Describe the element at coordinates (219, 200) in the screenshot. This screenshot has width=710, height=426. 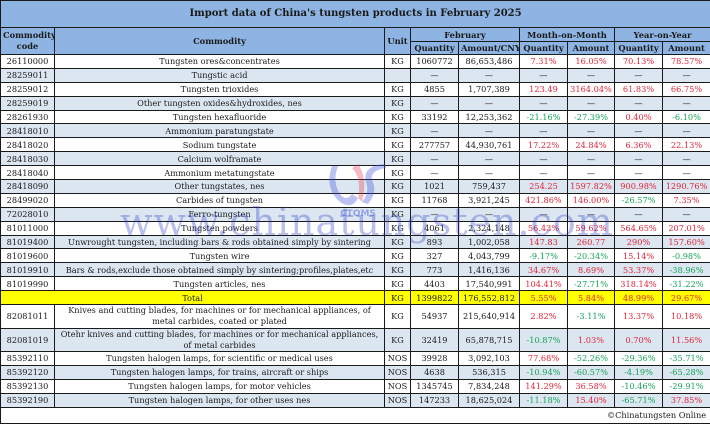
I see `commodity-name: Carbides of tungsten` at that location.